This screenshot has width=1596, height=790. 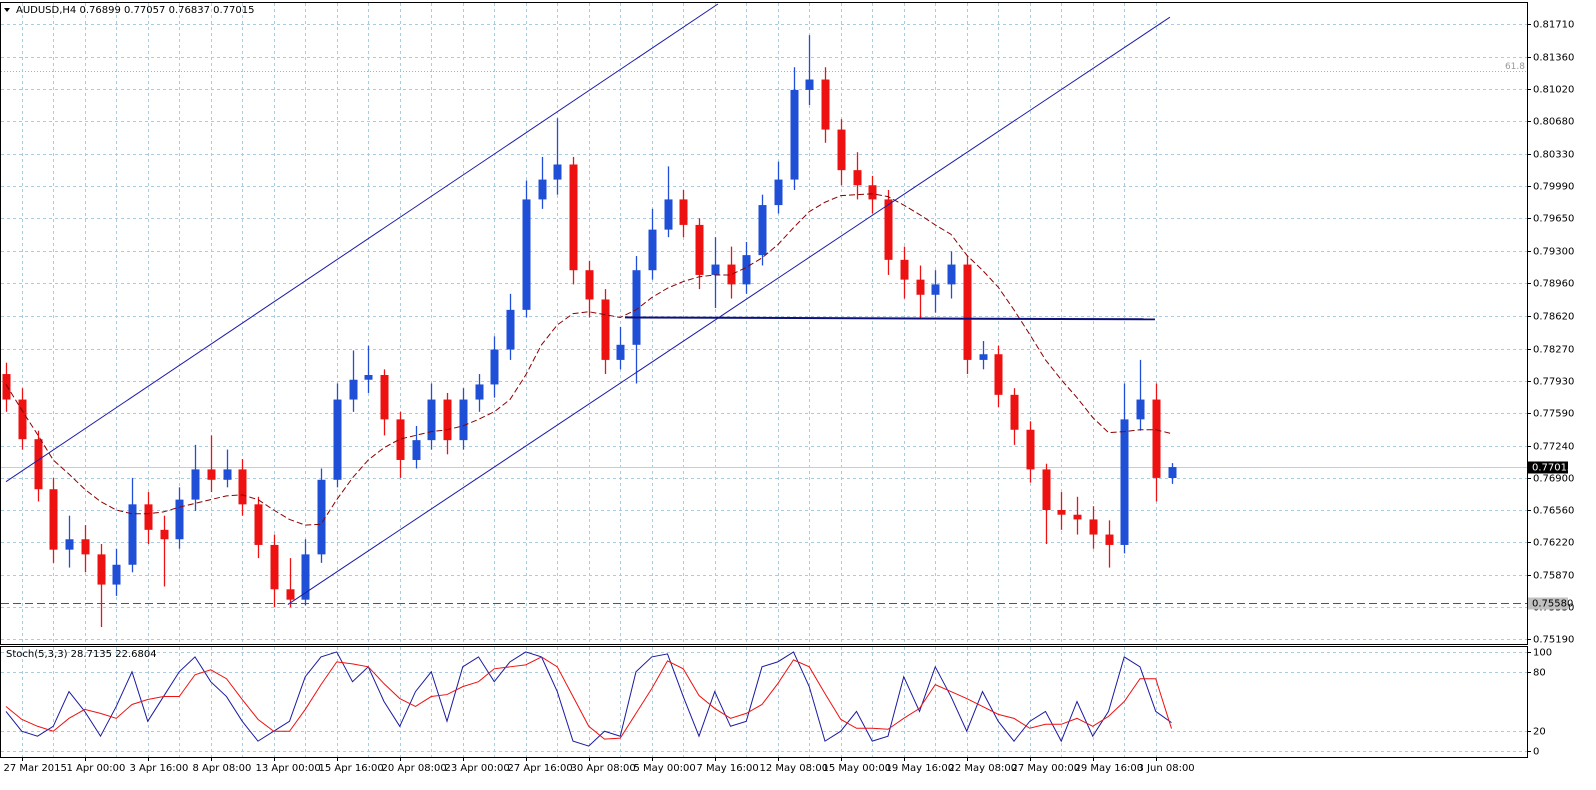 I want to click on level-tag-label: 0.75580, so click(x=1552, y=604).